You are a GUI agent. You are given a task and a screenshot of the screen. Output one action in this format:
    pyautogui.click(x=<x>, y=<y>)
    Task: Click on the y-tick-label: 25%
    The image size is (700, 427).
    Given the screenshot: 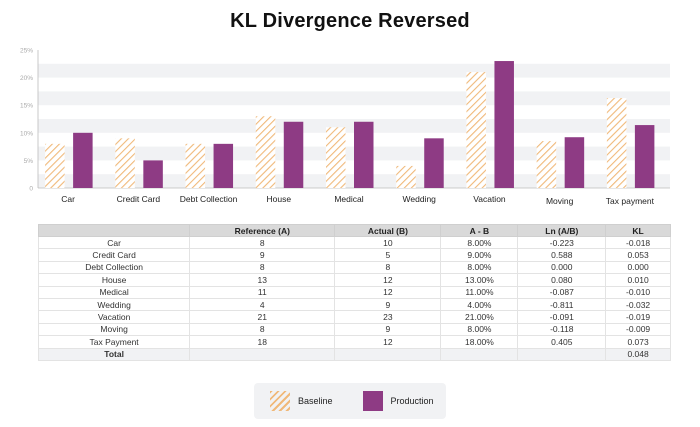 What is the action you would take?
    pyautogui.click(x=26, y=51)
    